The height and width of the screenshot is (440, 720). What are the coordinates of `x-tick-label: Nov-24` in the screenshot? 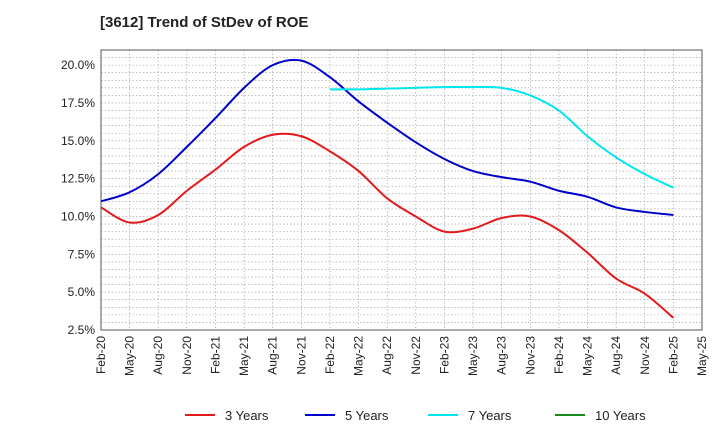 It's located at (645, 355).